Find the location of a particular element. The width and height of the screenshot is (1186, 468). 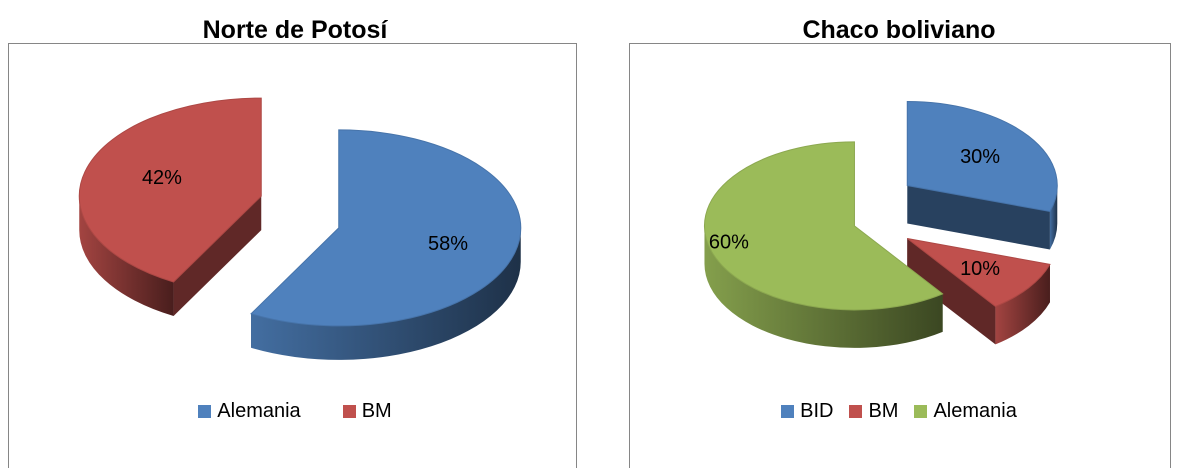

legend: Alemania BM is located at coordinates (295, 411).